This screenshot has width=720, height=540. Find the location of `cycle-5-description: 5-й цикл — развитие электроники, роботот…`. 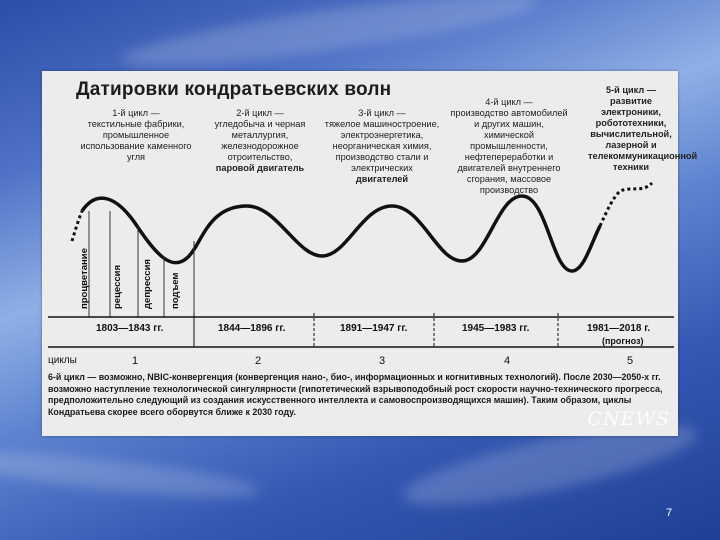

cycle-5-description: 5-й цикл — развитие электроники, роботот… is located at coordinates (643, 128).